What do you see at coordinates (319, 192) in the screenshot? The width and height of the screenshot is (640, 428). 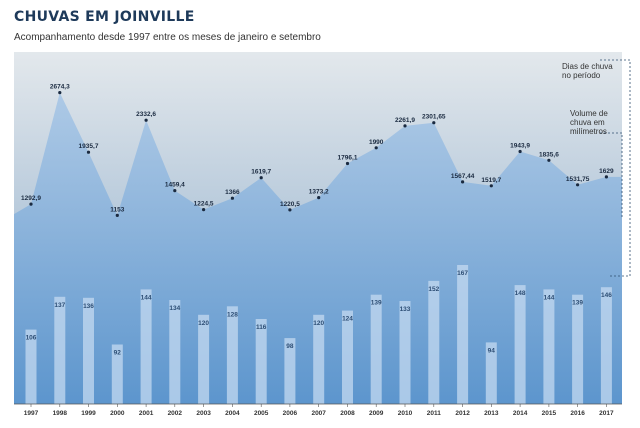 I see `volume-label-2007: 1373,2` at bounding box center [319, 192].